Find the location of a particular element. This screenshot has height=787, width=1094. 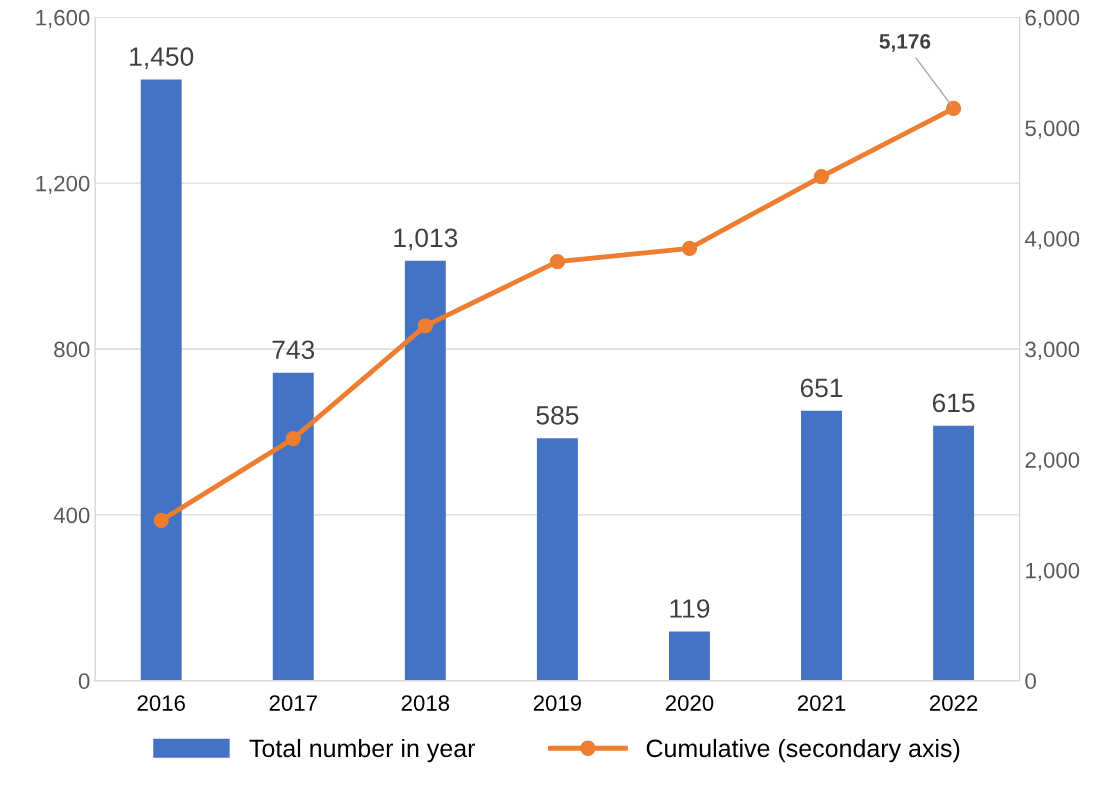

data-label: 119 is located at coordinates (690, 608).